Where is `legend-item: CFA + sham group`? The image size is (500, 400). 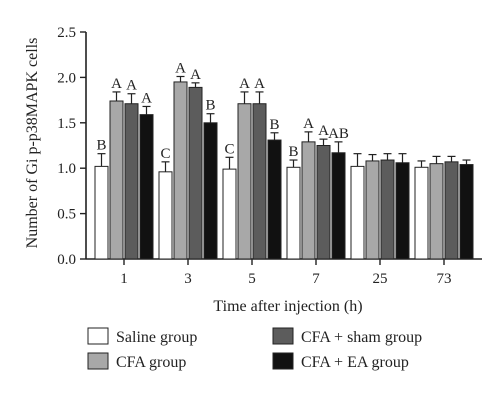
legend-item: CFA + sham group is located at coordinates (347, 336).